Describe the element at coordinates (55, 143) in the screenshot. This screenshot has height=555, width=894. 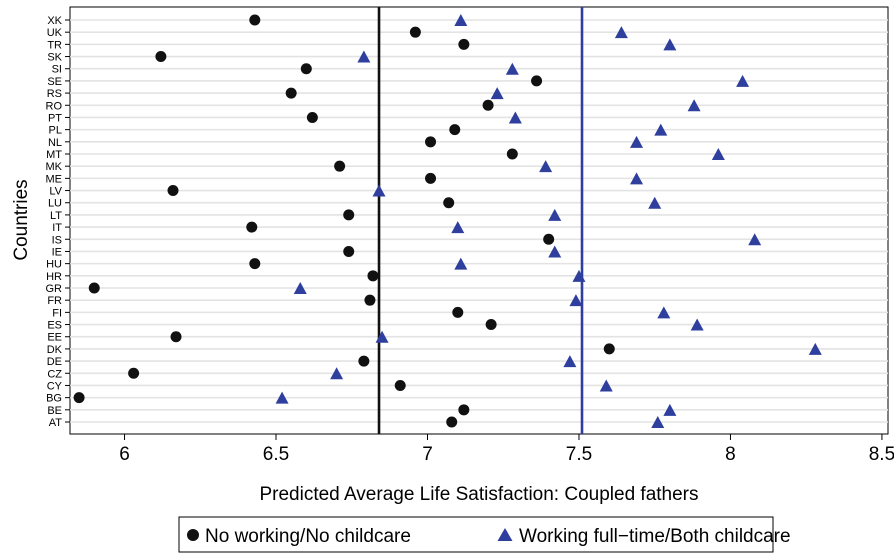
I see `y-tick-label-nl: NL` at that location.